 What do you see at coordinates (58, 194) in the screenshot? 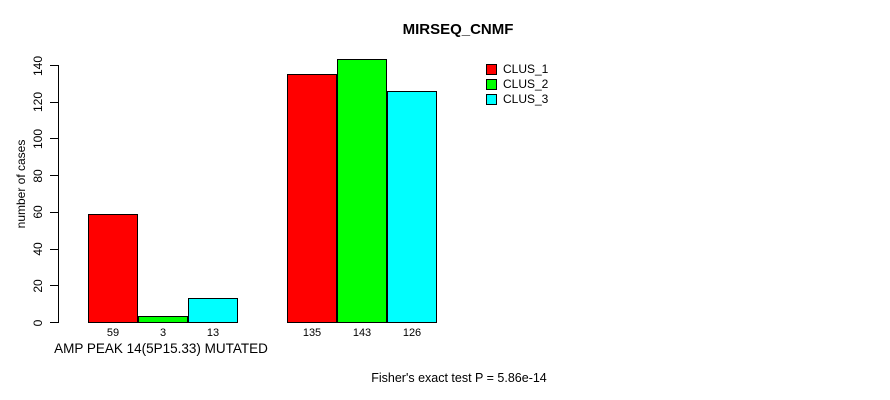
I see `y-axis-line` at bounding box center [58, 194].